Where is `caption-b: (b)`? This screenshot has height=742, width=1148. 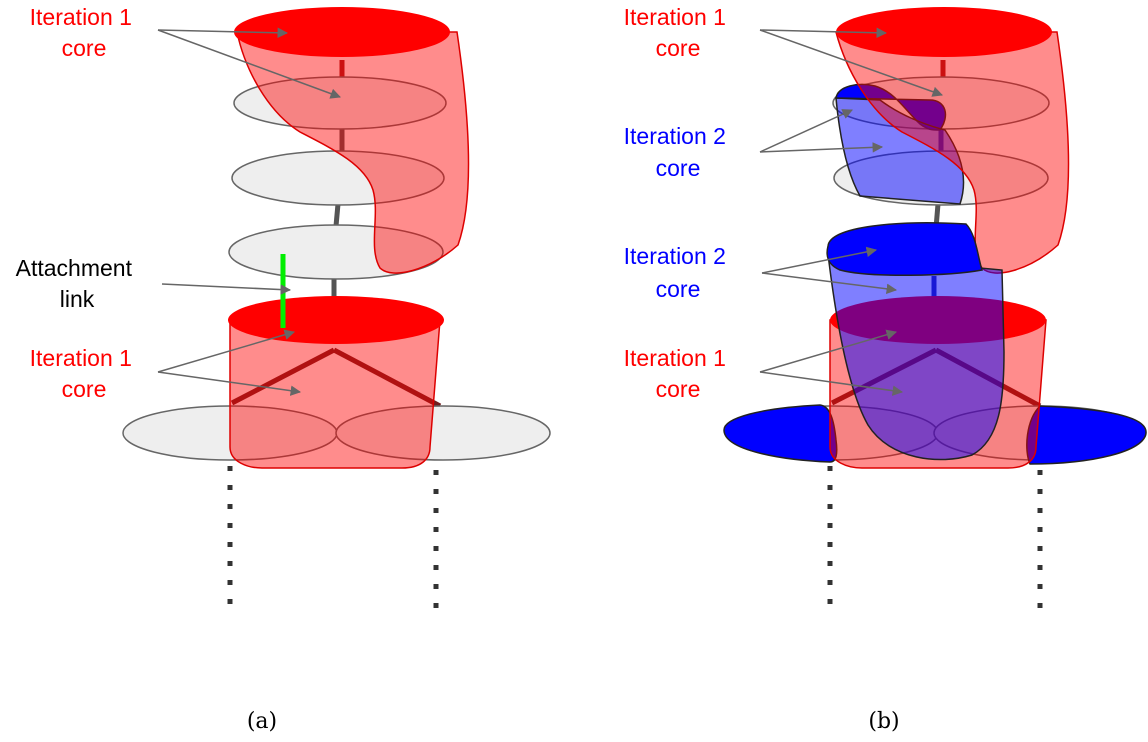
caption-b: (b) is located at coordinates (883, 721).